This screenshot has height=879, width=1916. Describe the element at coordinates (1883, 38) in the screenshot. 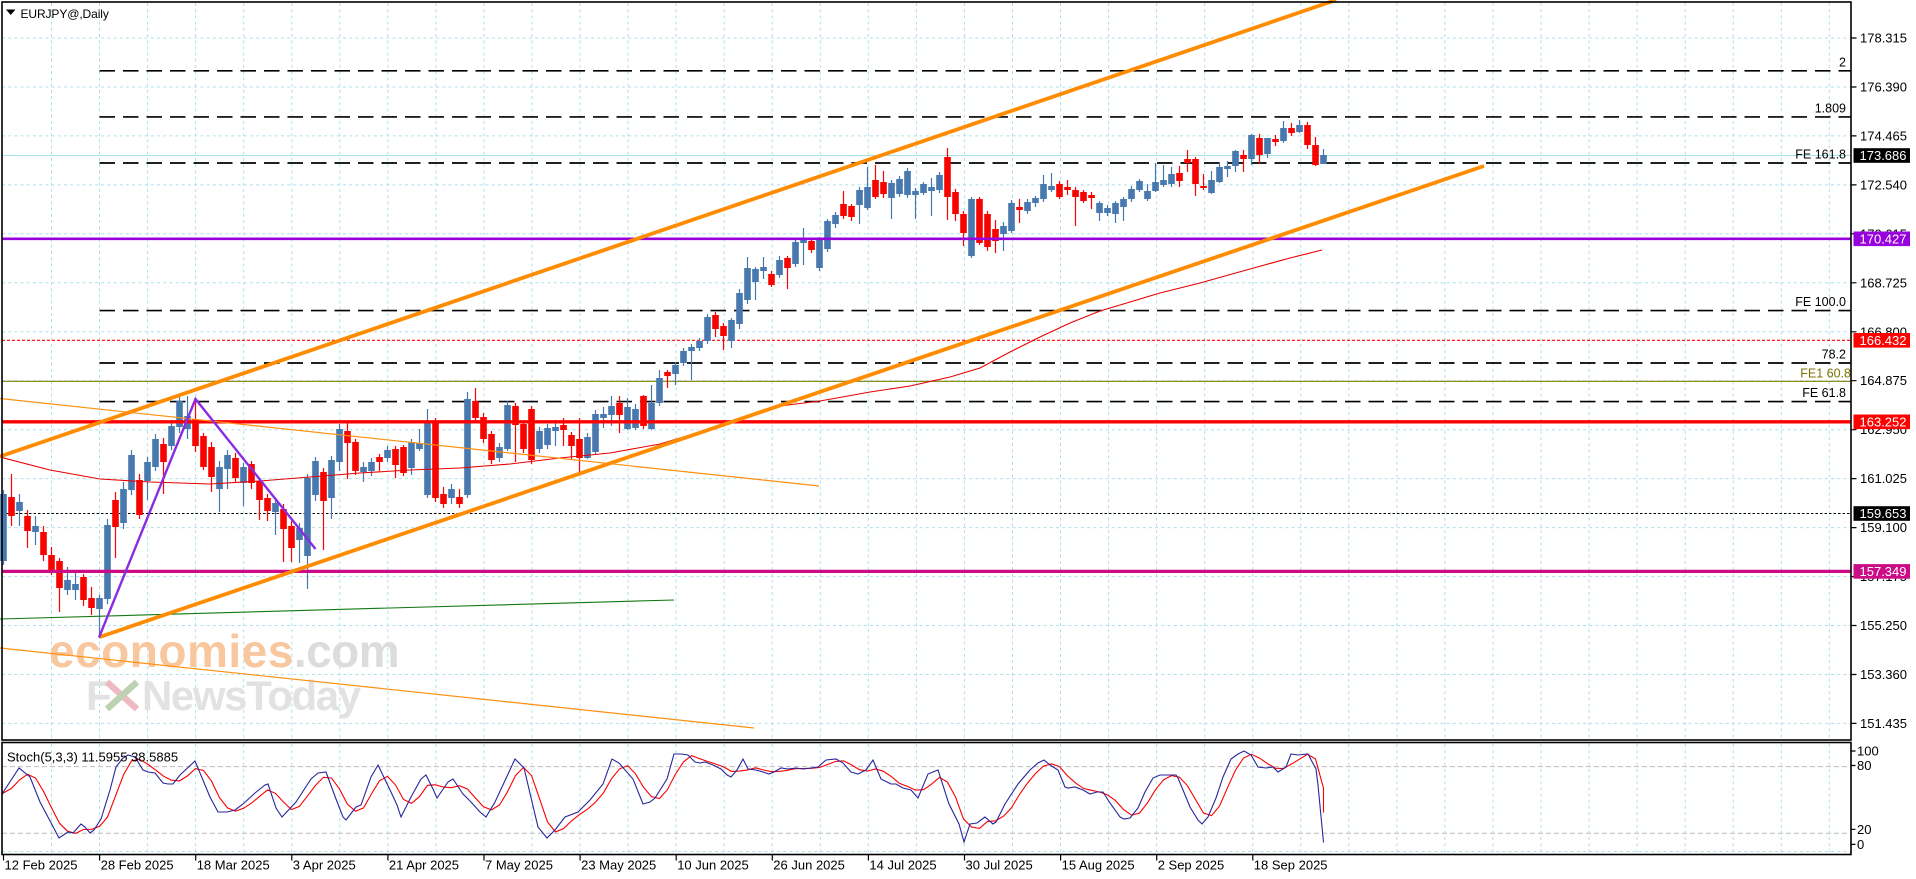

I see `svg-text: 178.315` at that location.